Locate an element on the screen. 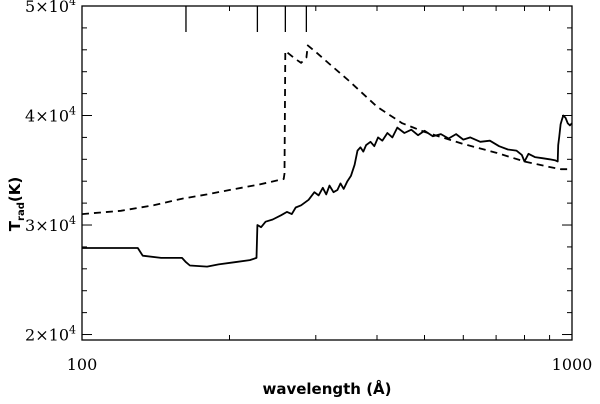 This screenshot has width=600, height=404. y-tick-label: 2×104 is located at coordinates (50, 334).